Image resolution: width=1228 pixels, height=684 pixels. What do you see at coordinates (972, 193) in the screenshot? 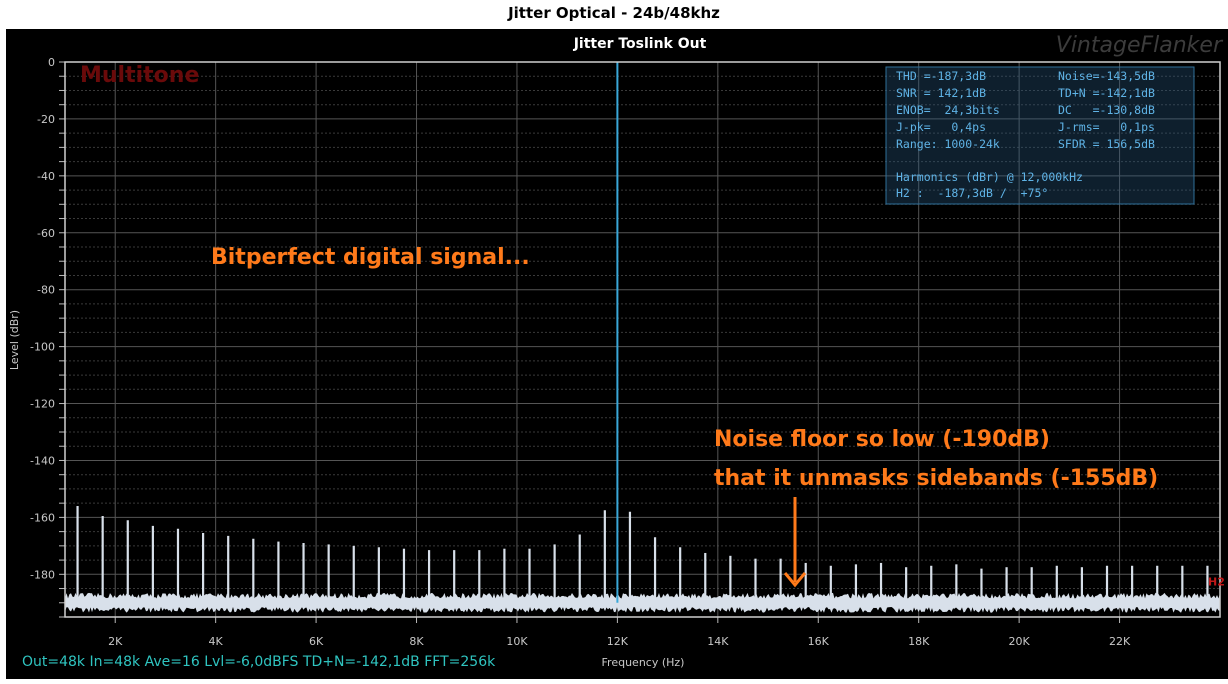
I see `info-h2: H2 : -187,3dB / +75°` at bounding box center [972, 193].